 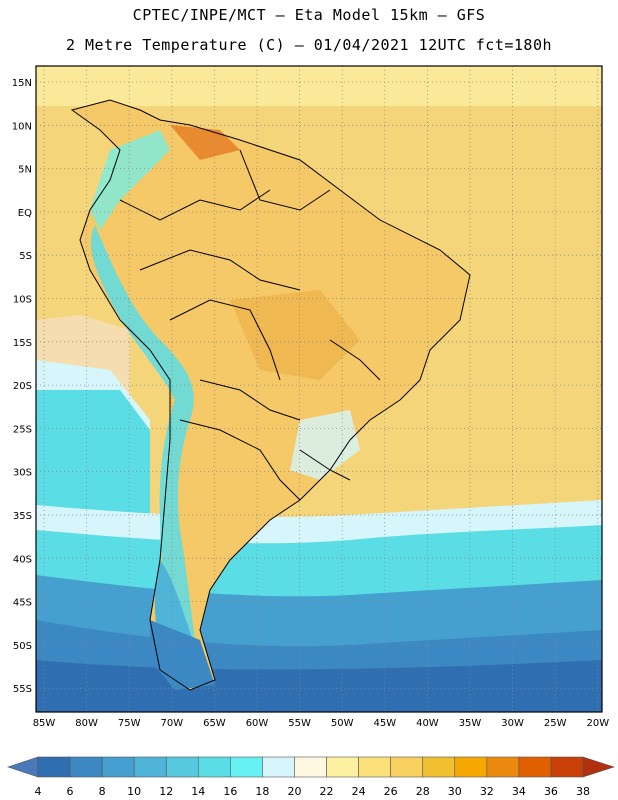 I want to click on colorbar-label: 20, so click(x=294, y=791).